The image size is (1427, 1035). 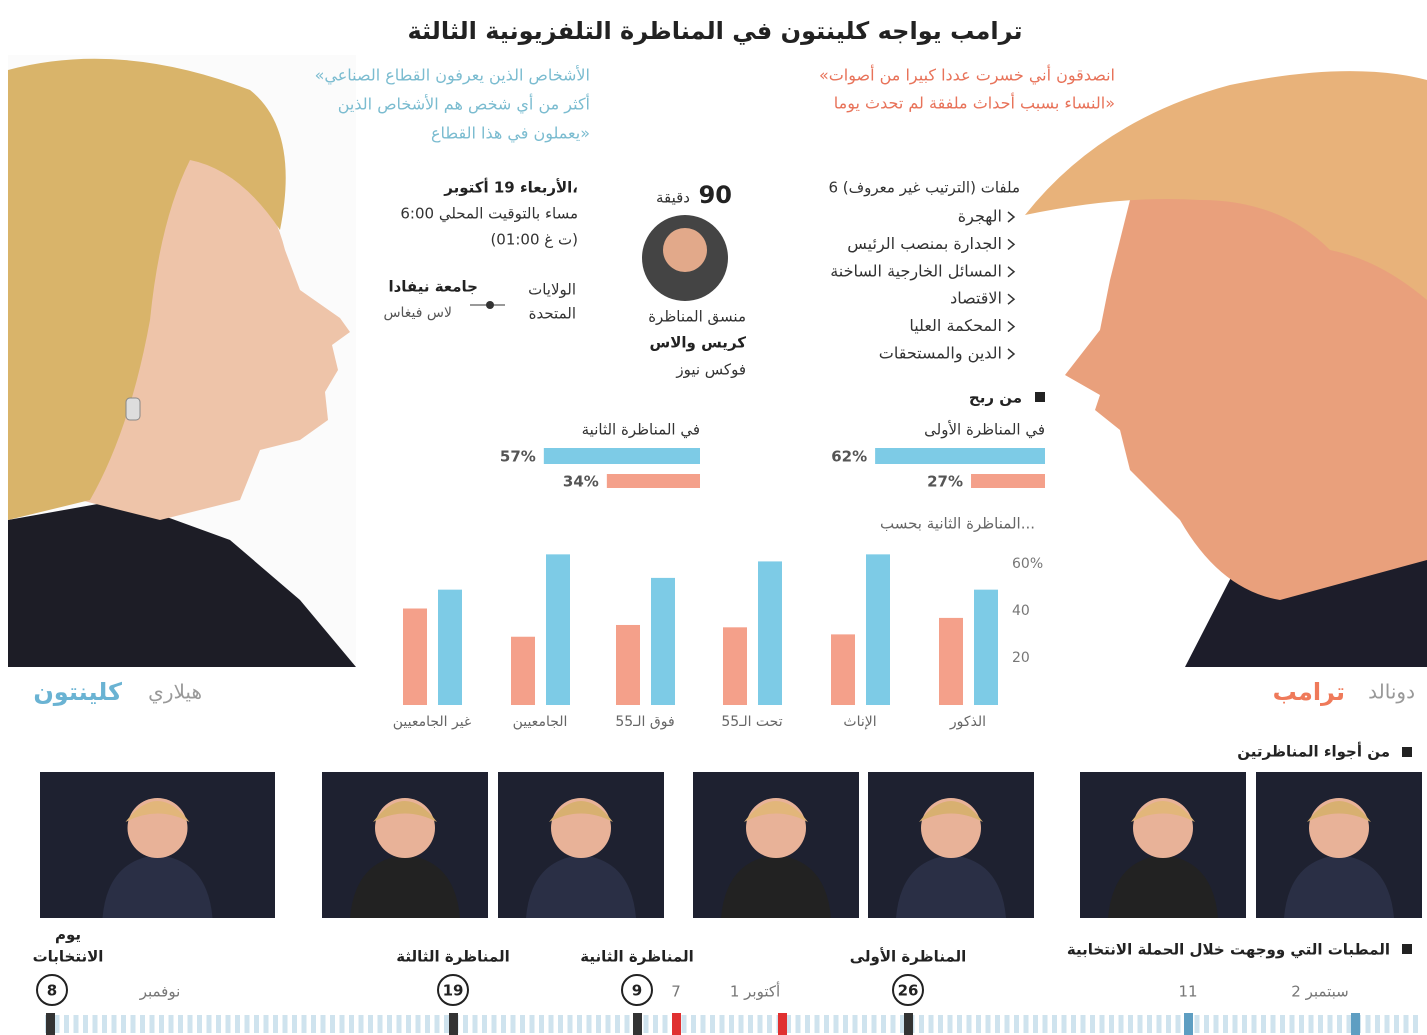 What do you see at coordinates (432, 722) in the screenshot?
I see `x-tick-label: غير الجامعيين` at bounding box center [432, 722].